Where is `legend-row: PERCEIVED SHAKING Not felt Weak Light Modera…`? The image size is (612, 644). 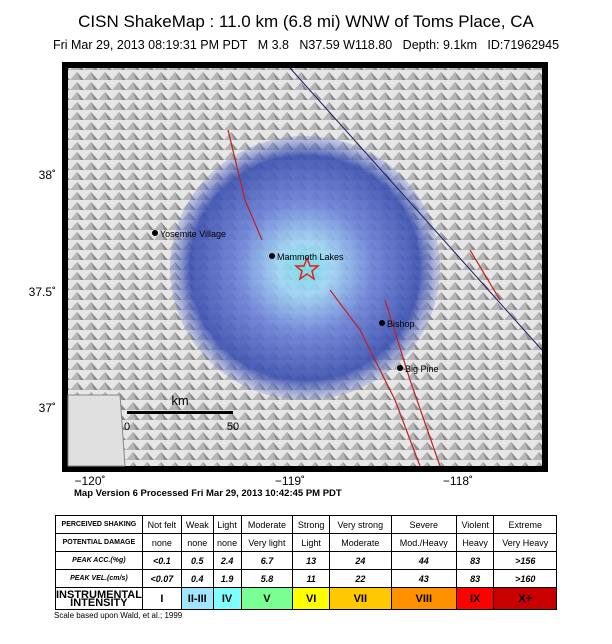 legend-row: PERCEIVED SHAKING Not felt Weak Light Modera… is located at coordinates (306, 524).